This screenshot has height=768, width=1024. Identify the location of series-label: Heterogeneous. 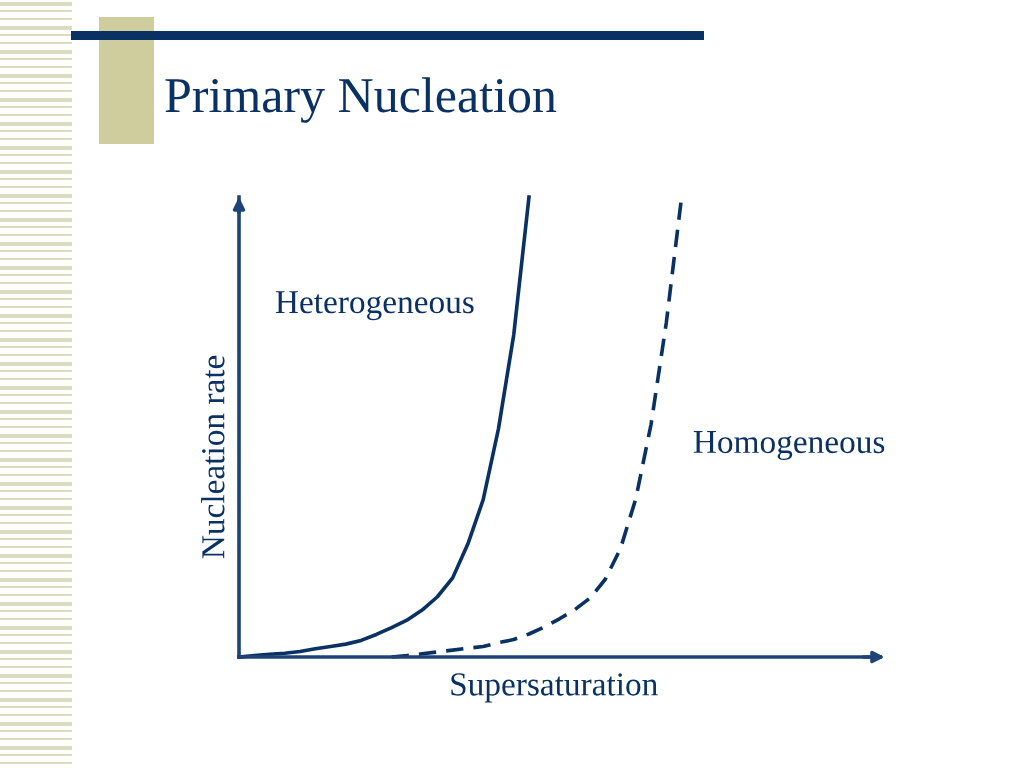
(374, 306).